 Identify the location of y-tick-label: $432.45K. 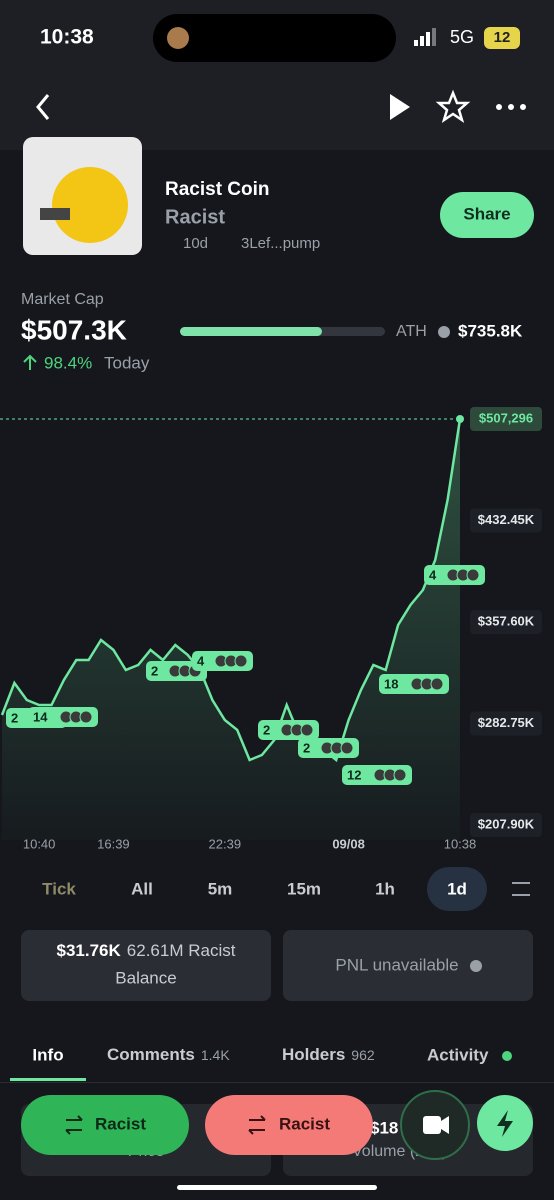
(506, 519).